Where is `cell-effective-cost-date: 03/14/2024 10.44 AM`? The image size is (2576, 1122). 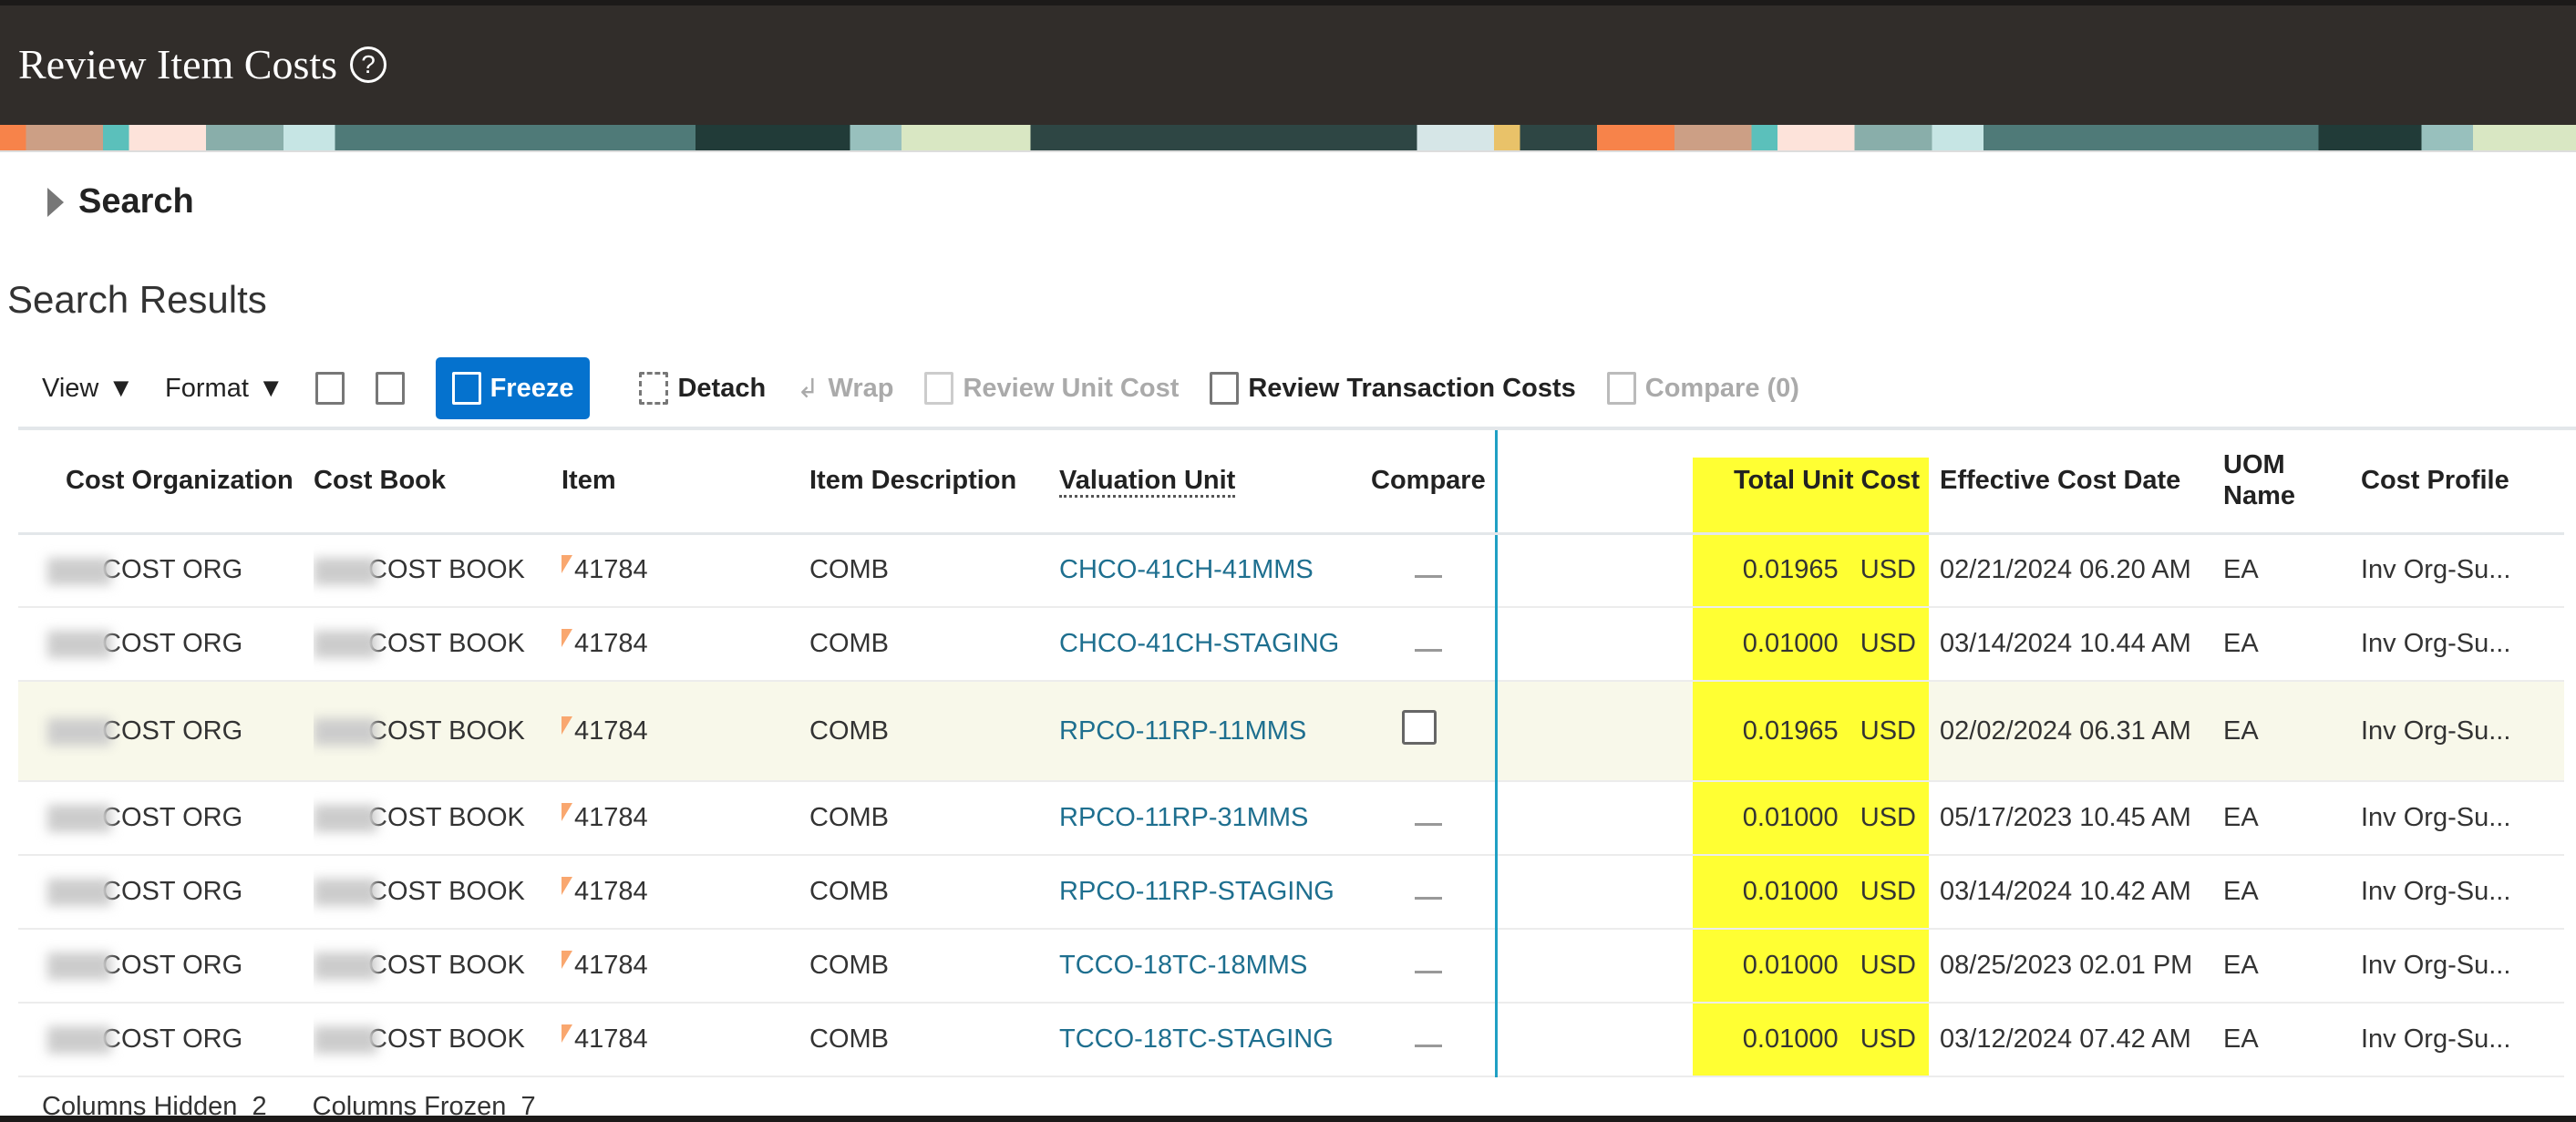 cell-effective-cost-date: 03/14/2024 10.44 AM is located at coordinates (2076, 644).